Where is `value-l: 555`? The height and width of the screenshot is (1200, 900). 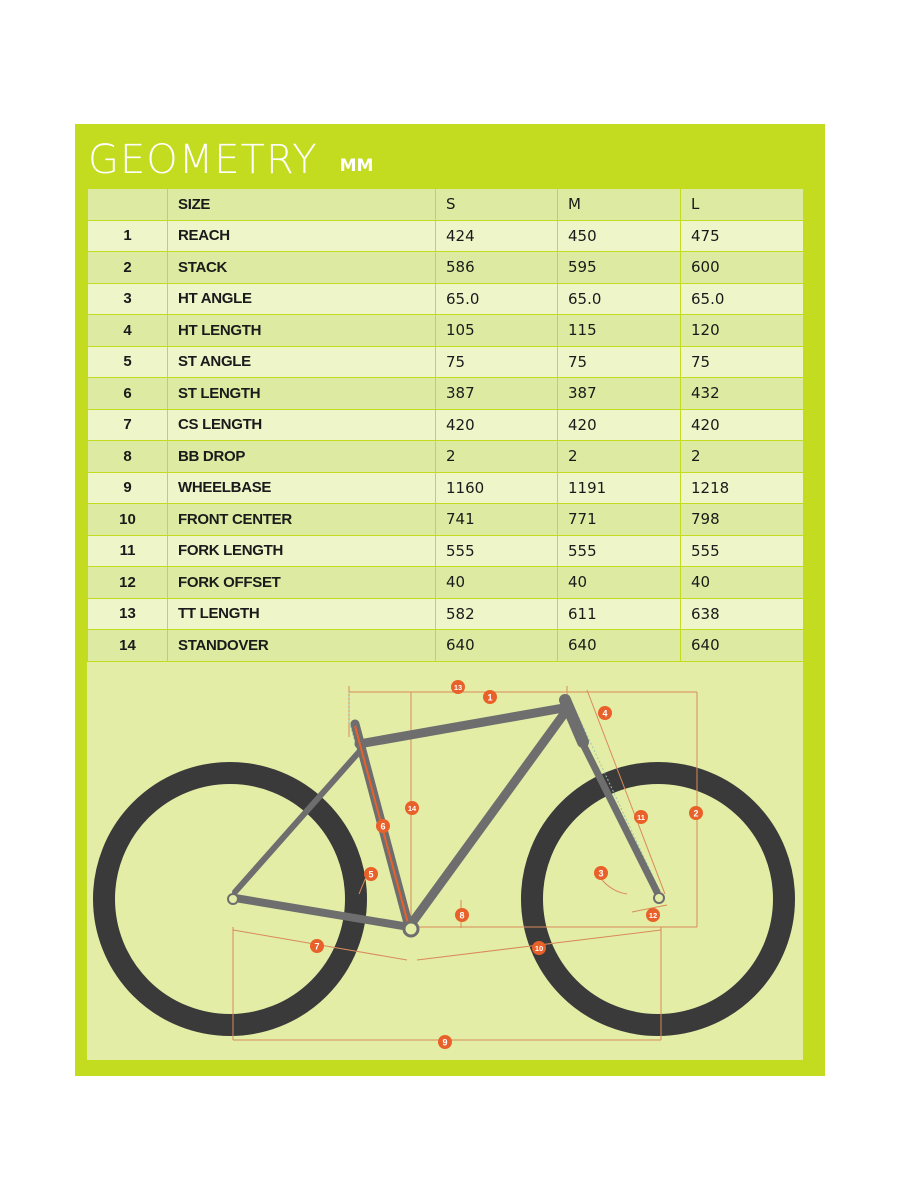
value-l: 555 is located at coordinates (742, 550).